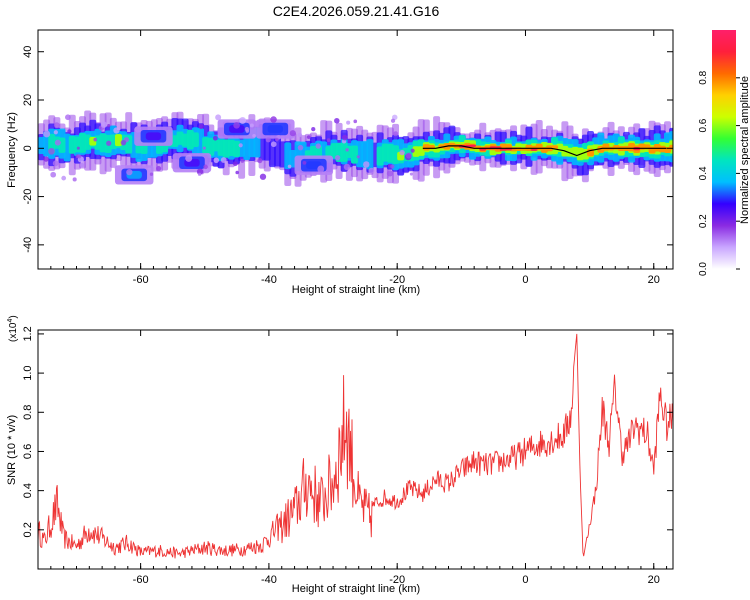 Image resolution: width=750 pixels, height=600 pixels. I want to click on snr-multiplier: (x104), so click(13, 328).